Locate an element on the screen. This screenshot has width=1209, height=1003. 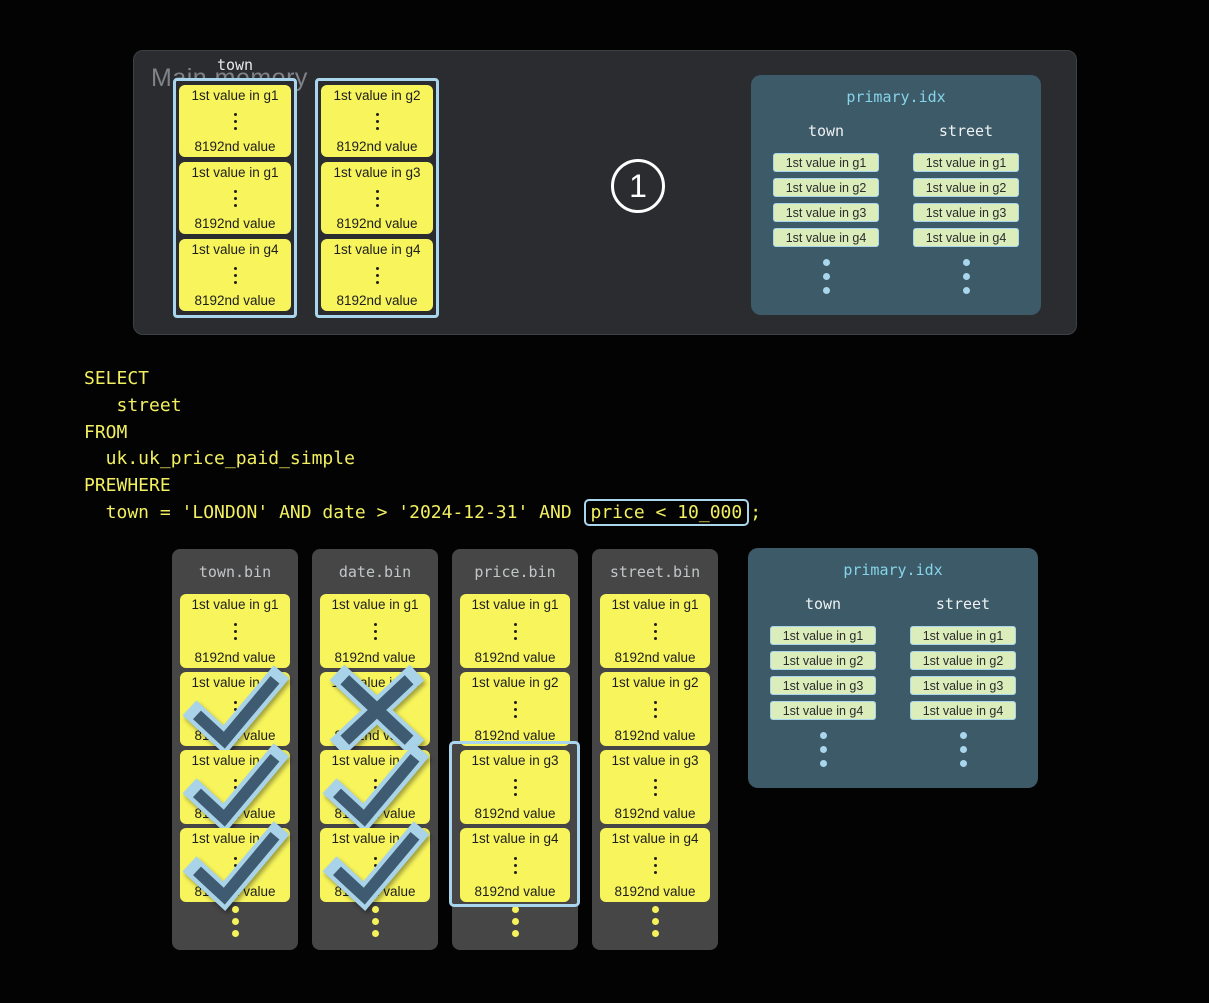
step-1-badge: 1 is located at coordinates (638, 186).